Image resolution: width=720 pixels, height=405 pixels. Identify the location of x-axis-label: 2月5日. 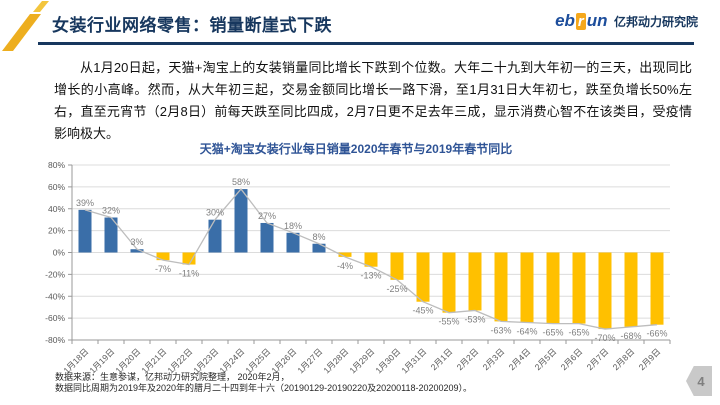
(546, 359).